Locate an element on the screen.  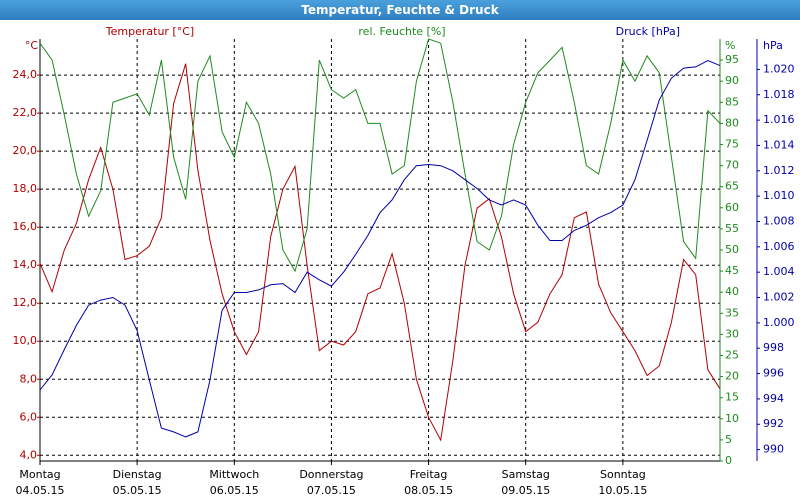
y-tick-label: 75 is located at coordinates (732, 144).